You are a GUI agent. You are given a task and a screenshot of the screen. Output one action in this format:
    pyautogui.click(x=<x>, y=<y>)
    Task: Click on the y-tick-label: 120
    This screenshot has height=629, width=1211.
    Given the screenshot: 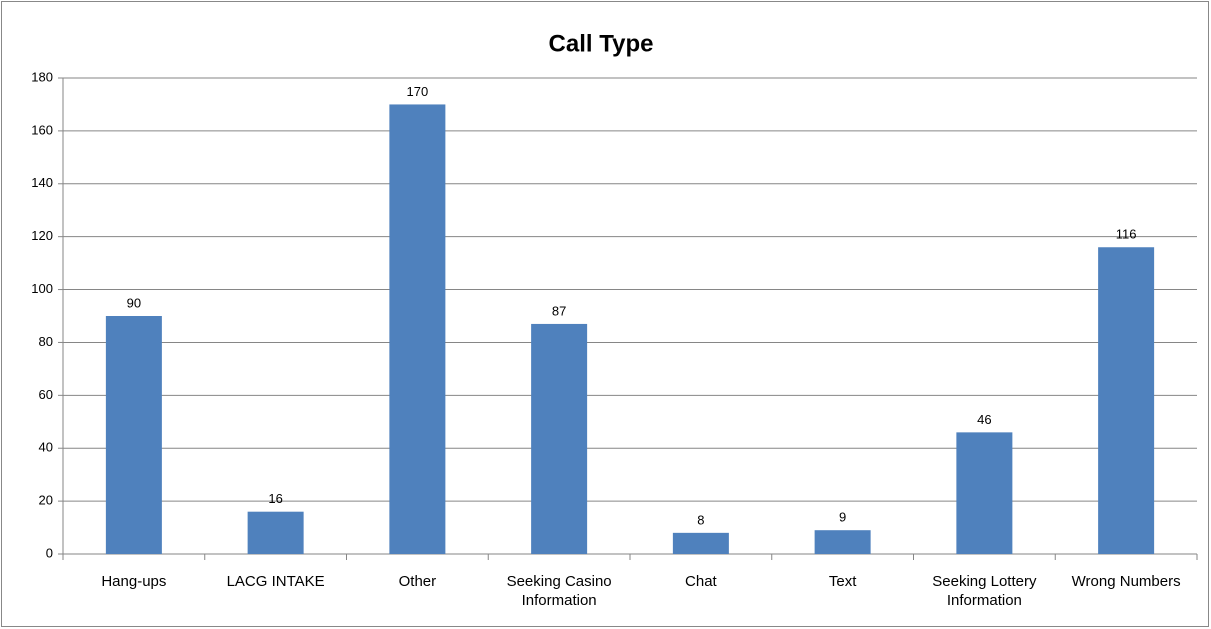 What is the action you would take?
    pyautogui.click(x=42, y=235)
    